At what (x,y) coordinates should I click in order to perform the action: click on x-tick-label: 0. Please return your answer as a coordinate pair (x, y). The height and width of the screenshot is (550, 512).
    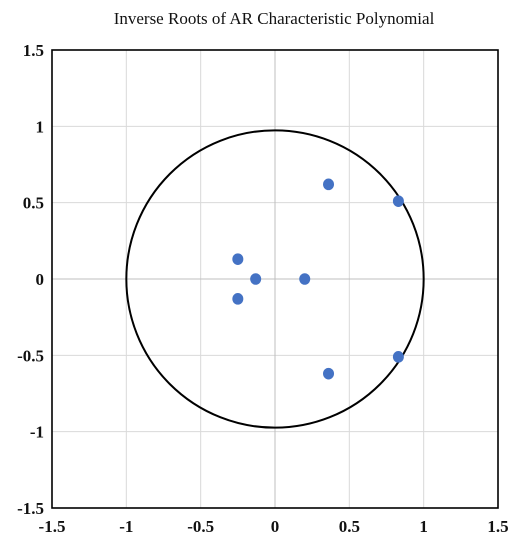
    Looking at the image, I should click on (275, 526).